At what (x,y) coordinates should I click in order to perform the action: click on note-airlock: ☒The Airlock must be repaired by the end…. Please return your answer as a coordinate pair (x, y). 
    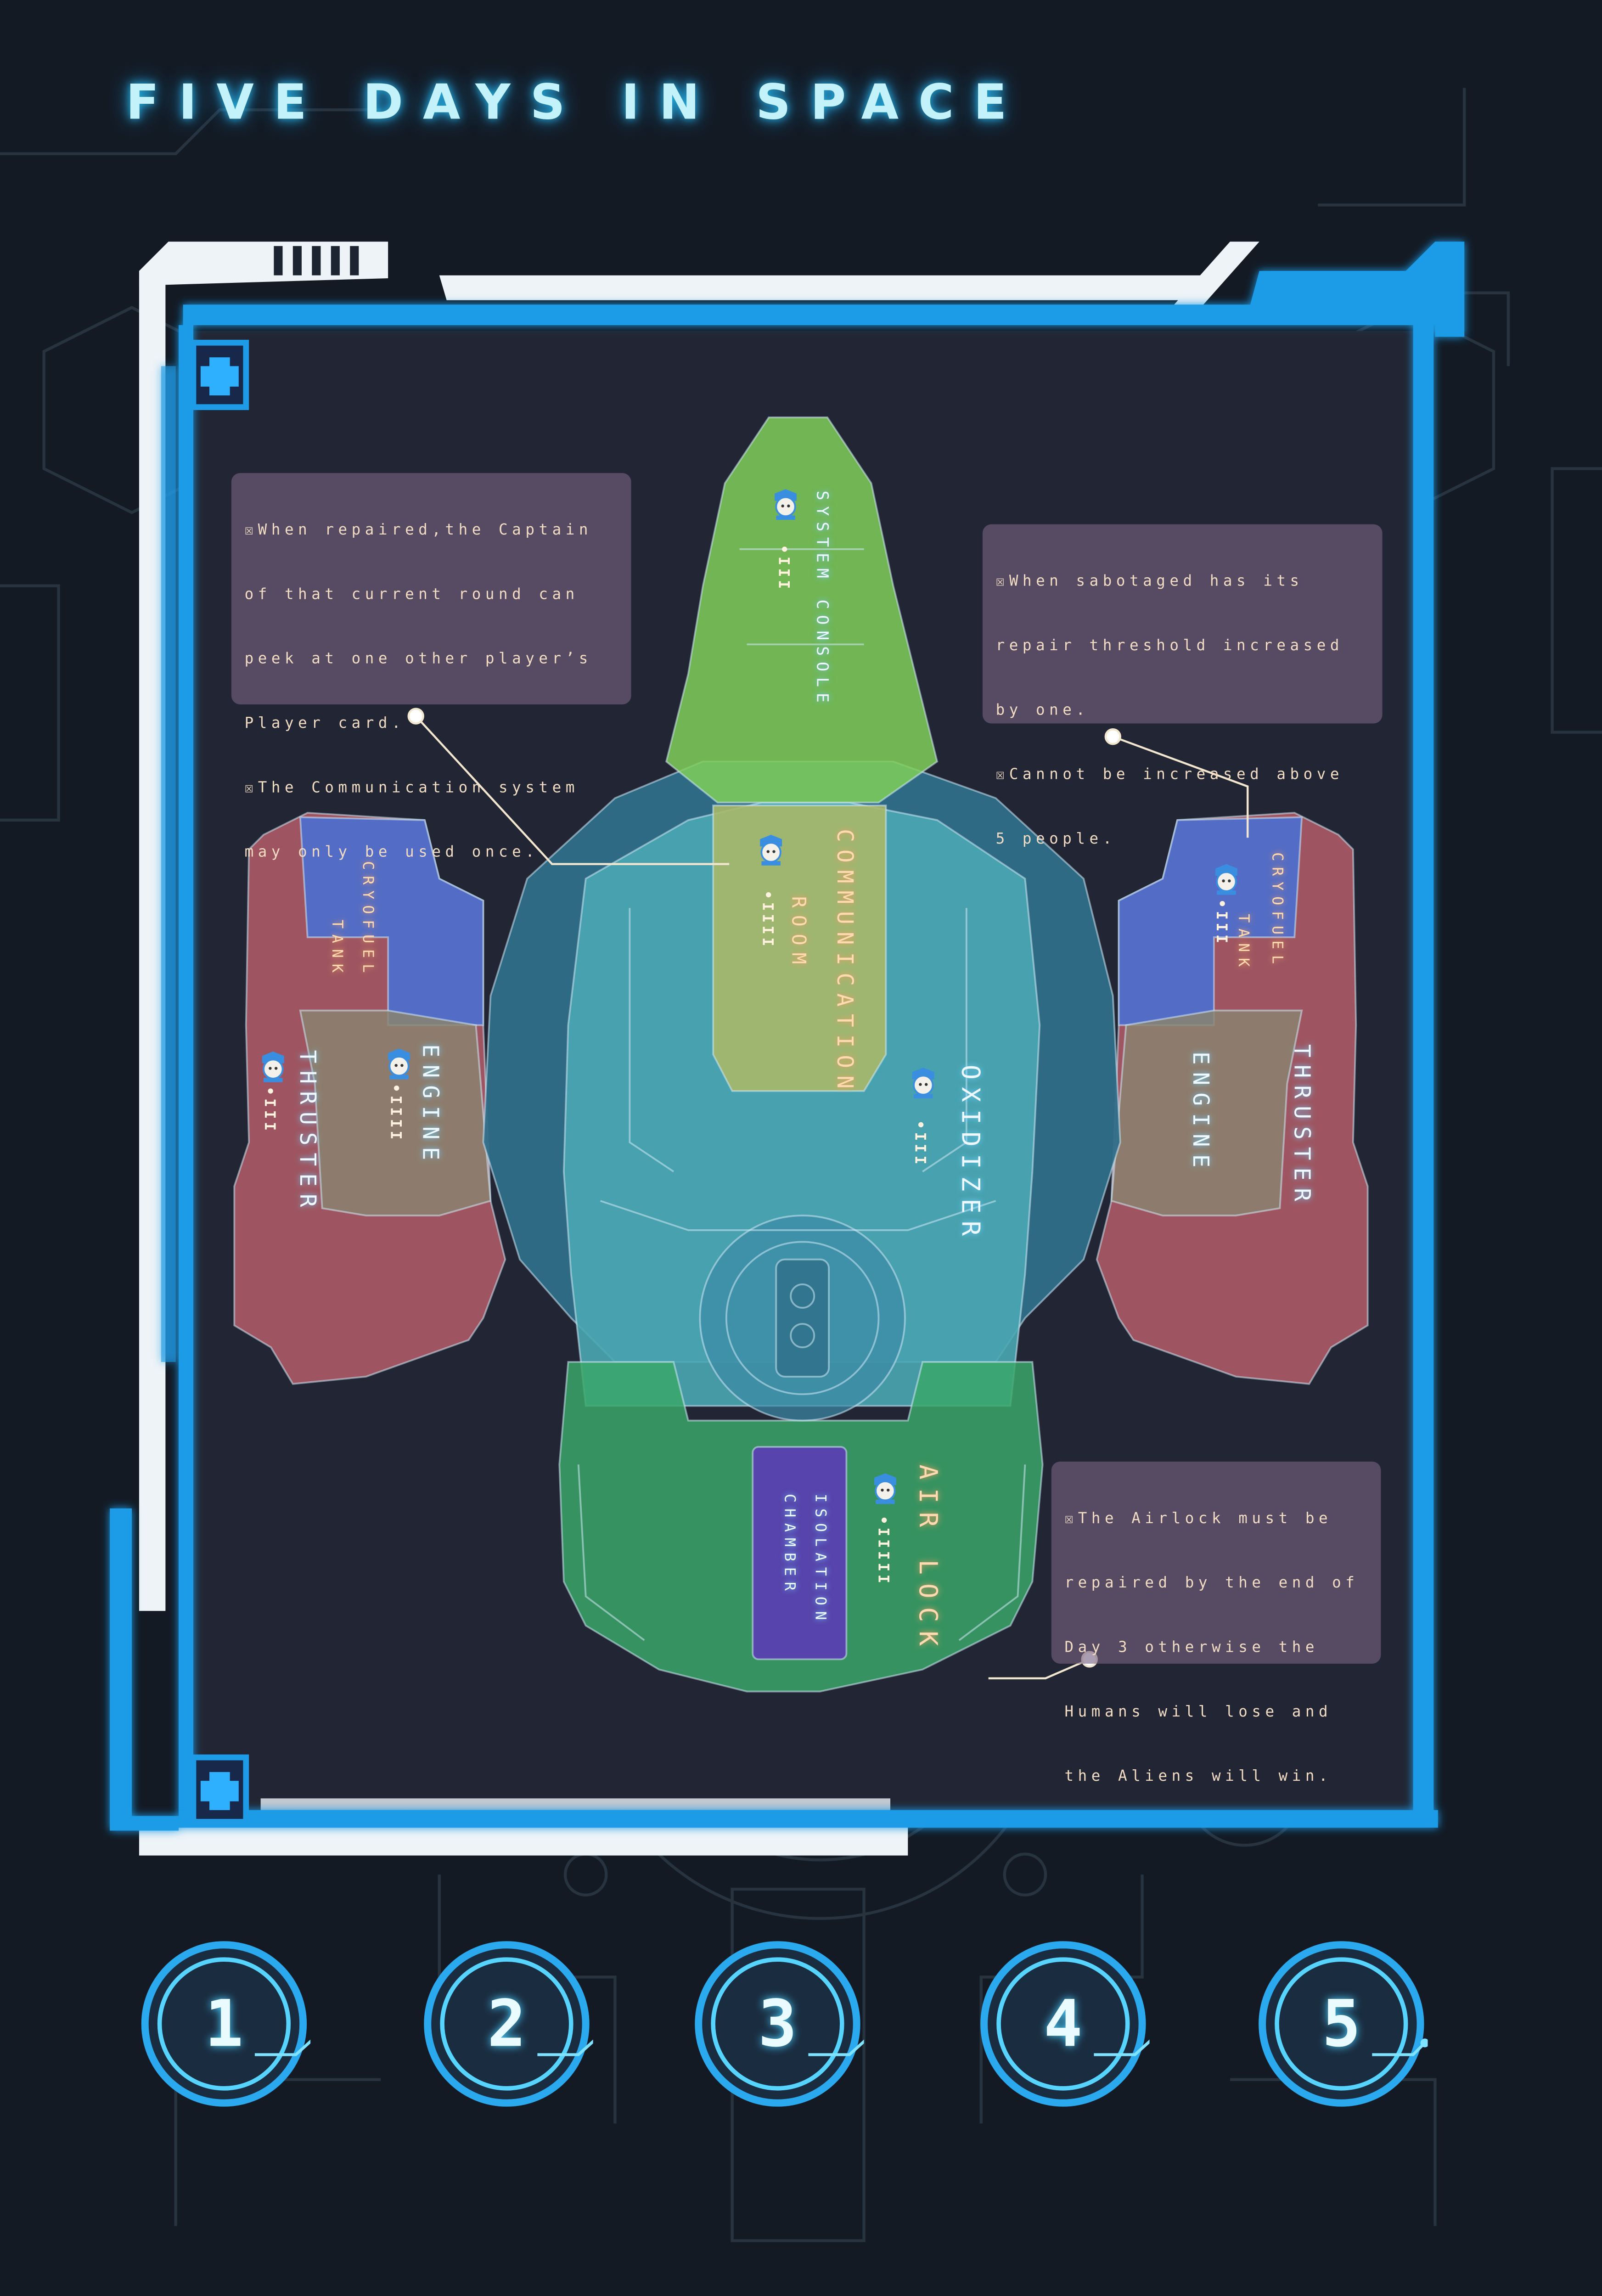
    Looking at the image, I should click on (1216, 1623).